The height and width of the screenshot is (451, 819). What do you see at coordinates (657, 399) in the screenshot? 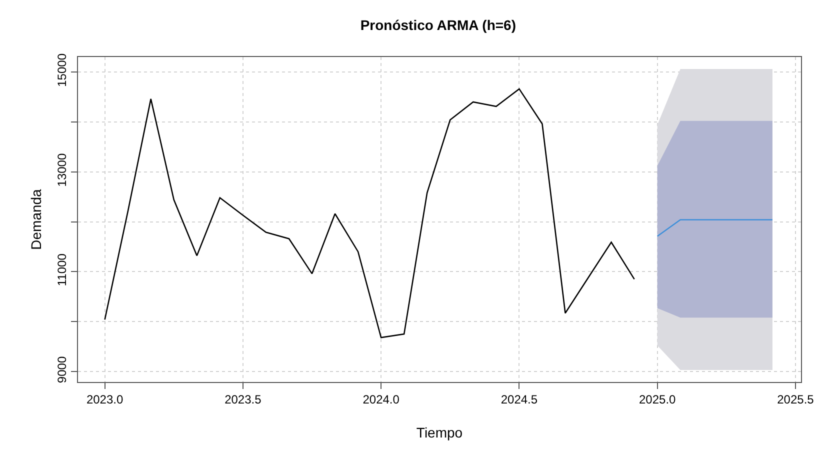
I see `x-tick-label: 2025.0` at bounding box center [657, 399].